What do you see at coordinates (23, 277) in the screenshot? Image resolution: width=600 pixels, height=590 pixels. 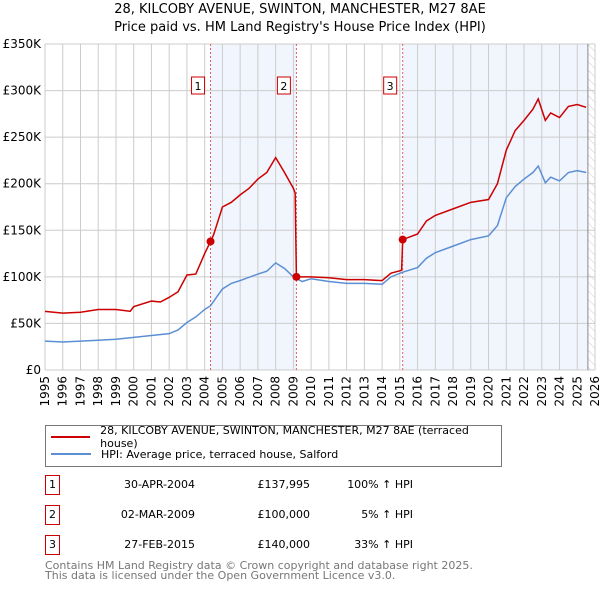 I see `y-tick-label: £100K` at bounding box center [23, 277].